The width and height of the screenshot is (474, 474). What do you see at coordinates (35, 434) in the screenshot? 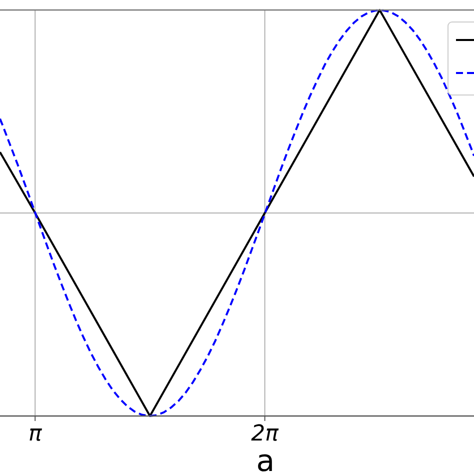
I see `x-tick-label: π` at bounding box center [35, 434].